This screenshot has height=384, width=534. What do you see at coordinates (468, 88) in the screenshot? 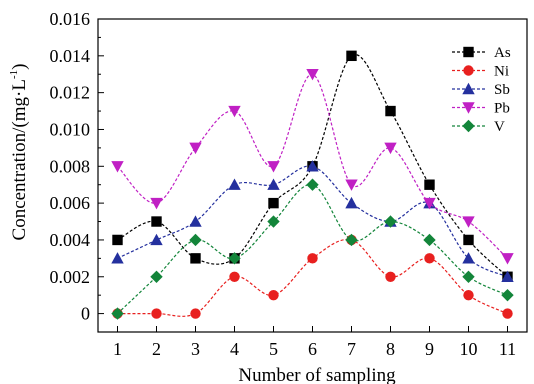
I see `legend-marker-sb` at bounding box center [468, 88].